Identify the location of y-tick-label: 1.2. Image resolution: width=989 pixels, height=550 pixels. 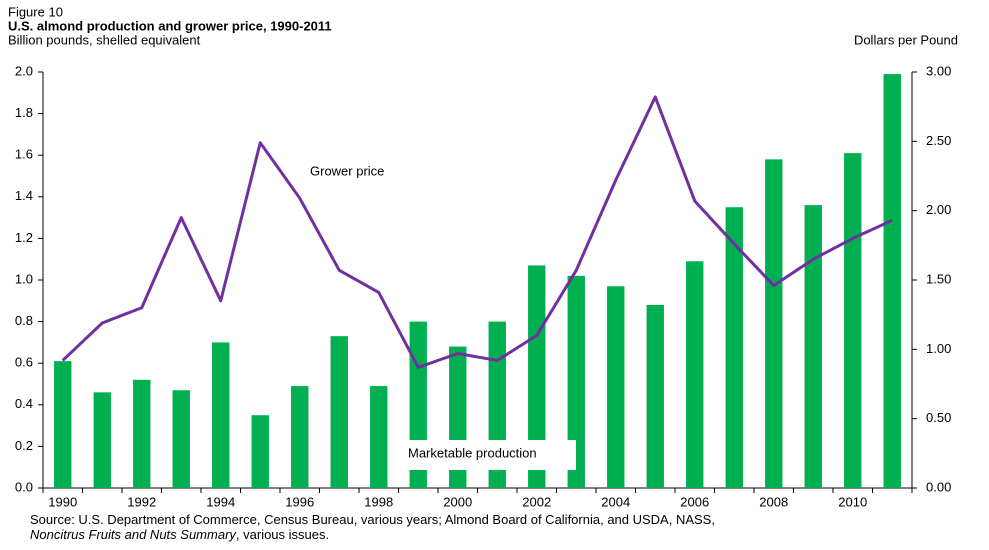
(24, 237).